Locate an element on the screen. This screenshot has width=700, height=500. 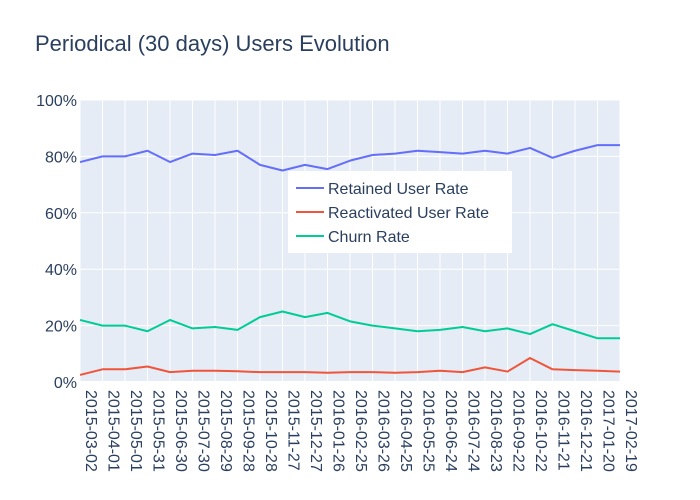
x-tick-label: 2016-07-24 is located at coordinates (473, 431).